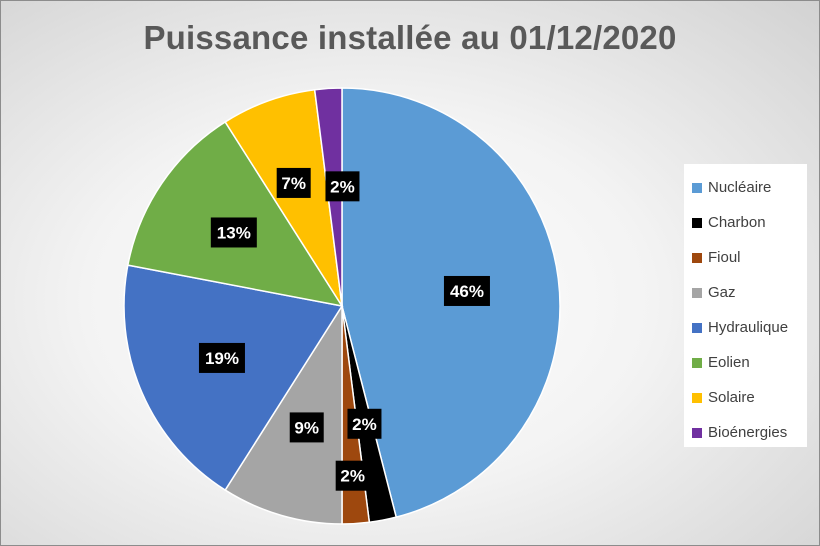  I want to click on data-label-solaire: 7%, so click(293, 182).